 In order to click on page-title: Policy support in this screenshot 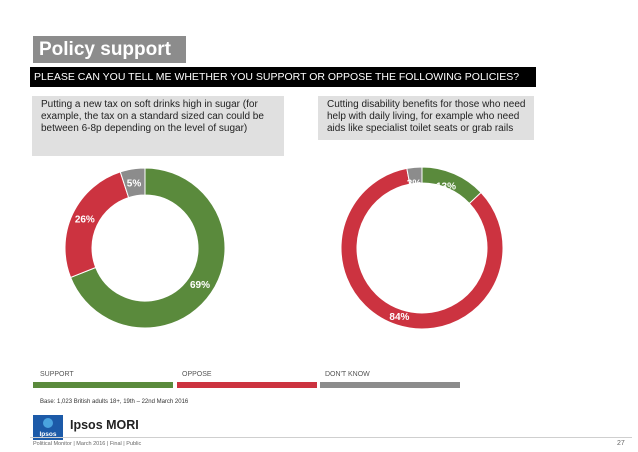, I will do `click(109, 49)`.